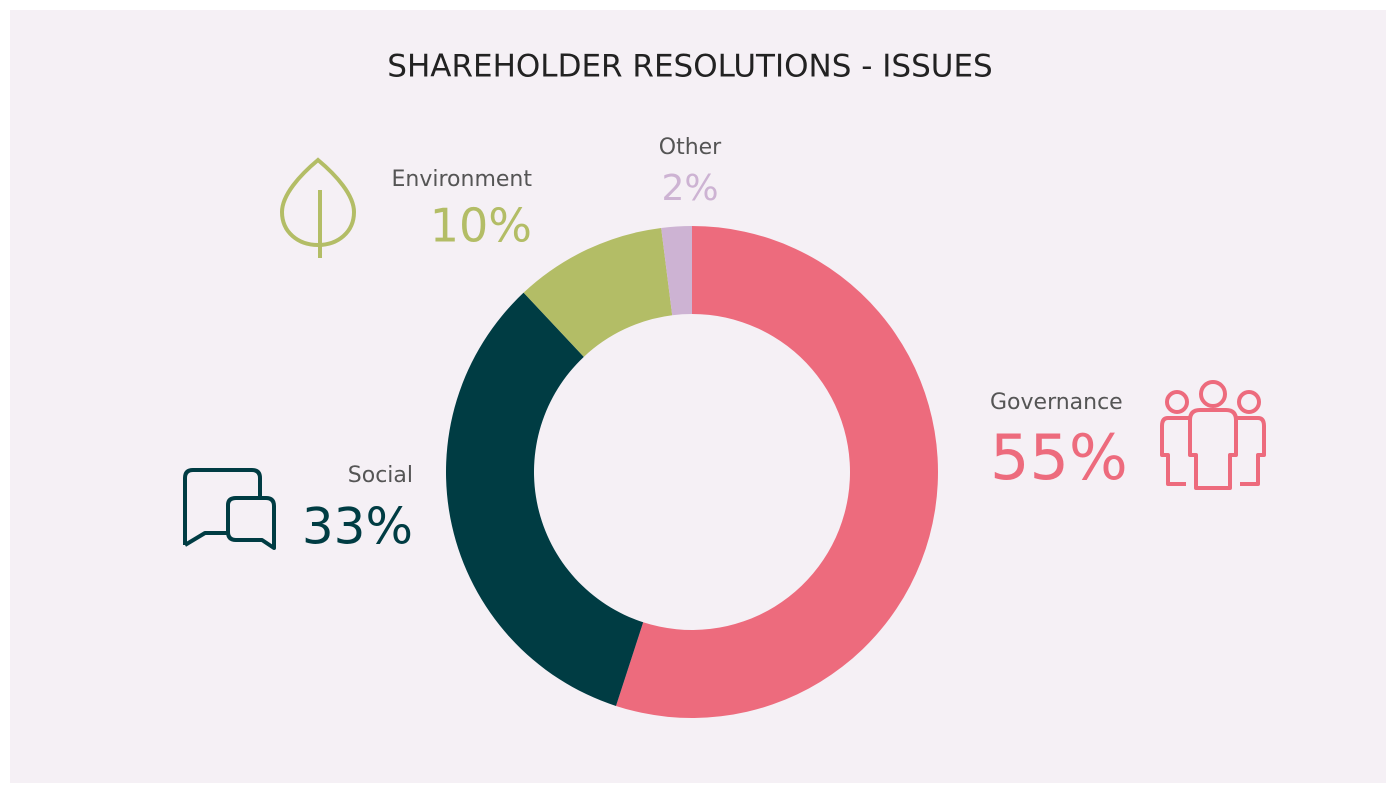 Image resolution: width=1390 pixels, height=787 pixels. I want to click on category-label: Environment, so click(462, 179).